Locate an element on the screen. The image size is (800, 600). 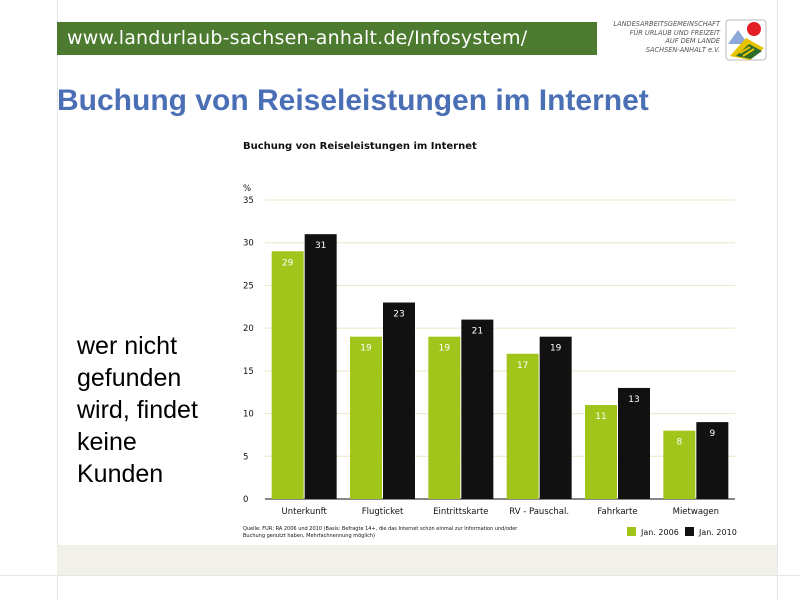
slide-guide-left is located at coordinates (57, 300).